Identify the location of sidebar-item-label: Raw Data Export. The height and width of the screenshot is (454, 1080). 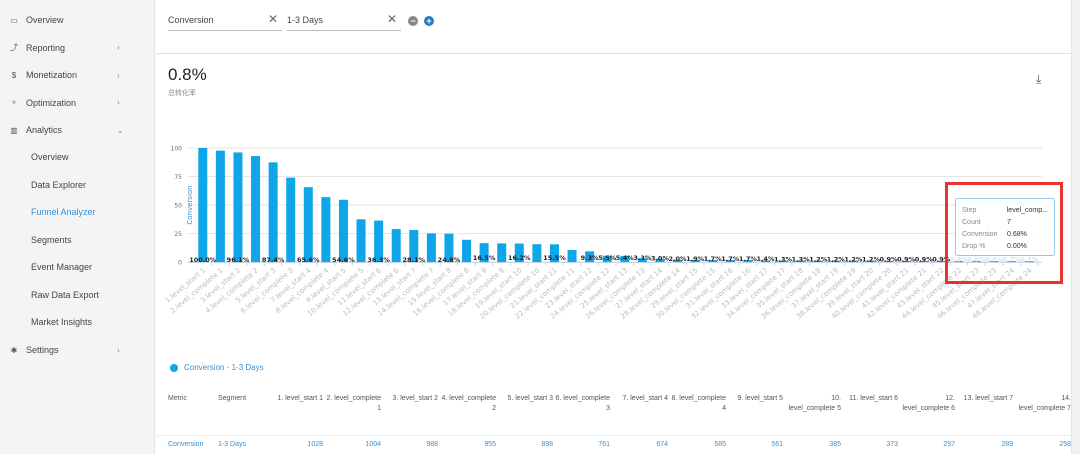
(65, 294).